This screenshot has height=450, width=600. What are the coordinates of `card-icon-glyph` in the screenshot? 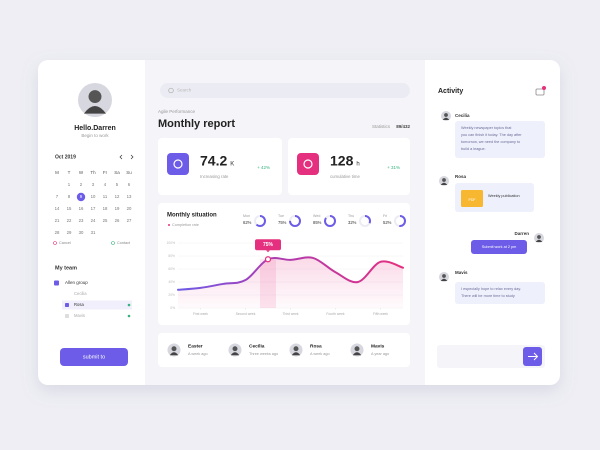 It's located at (178, 164).